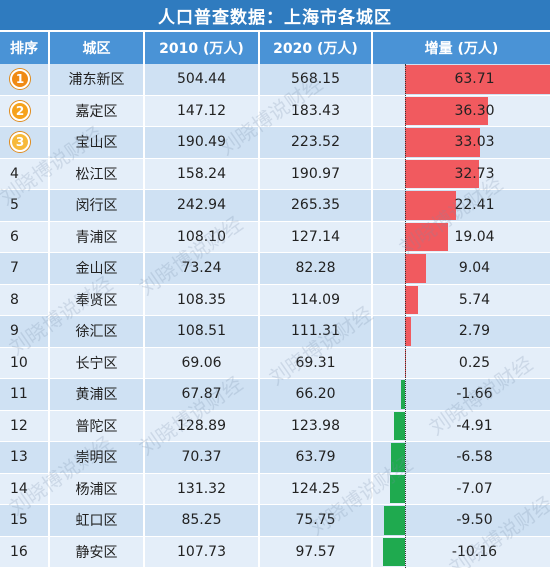 The height and width of the screenshot is (568, 550). Describe the element at coordinates (474, 551) in the screenshot. I see `increase-label: -10.16` at that location.